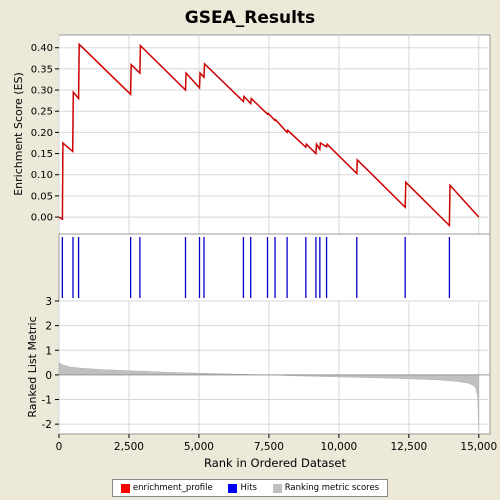 The width and height of the screenshot is (500, 500). What do you see at coordinates (42, 69) in the screenshot?
I see `enrichment-y-tick-label: 0.35` at bounding box center [42, 69].